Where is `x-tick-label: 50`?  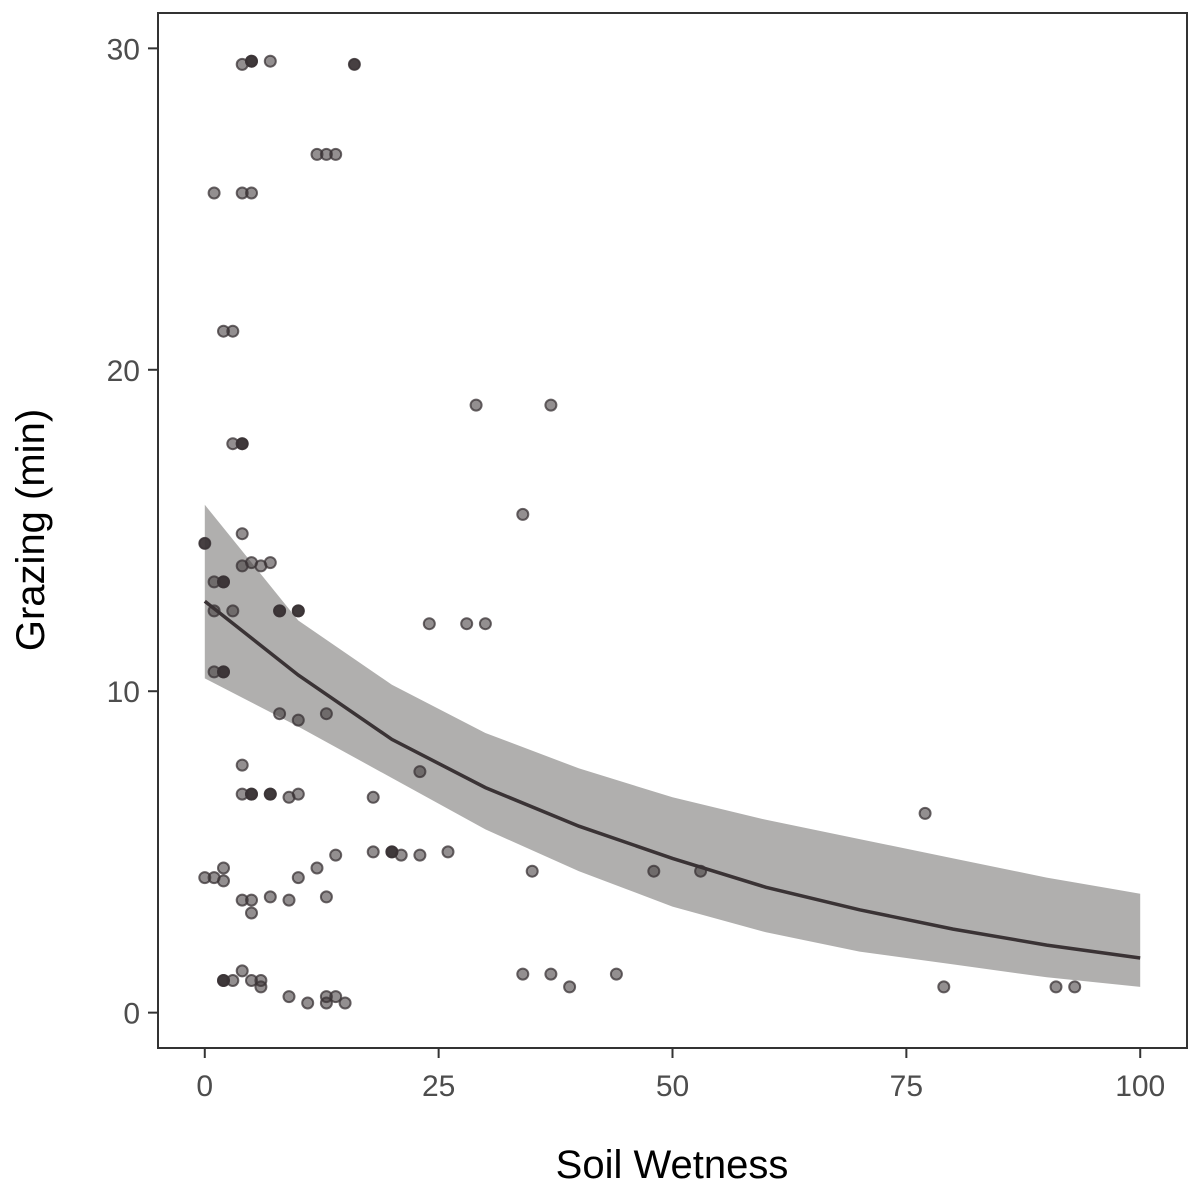 x-tick-label: 50 is located at coordinates (672, 1086).